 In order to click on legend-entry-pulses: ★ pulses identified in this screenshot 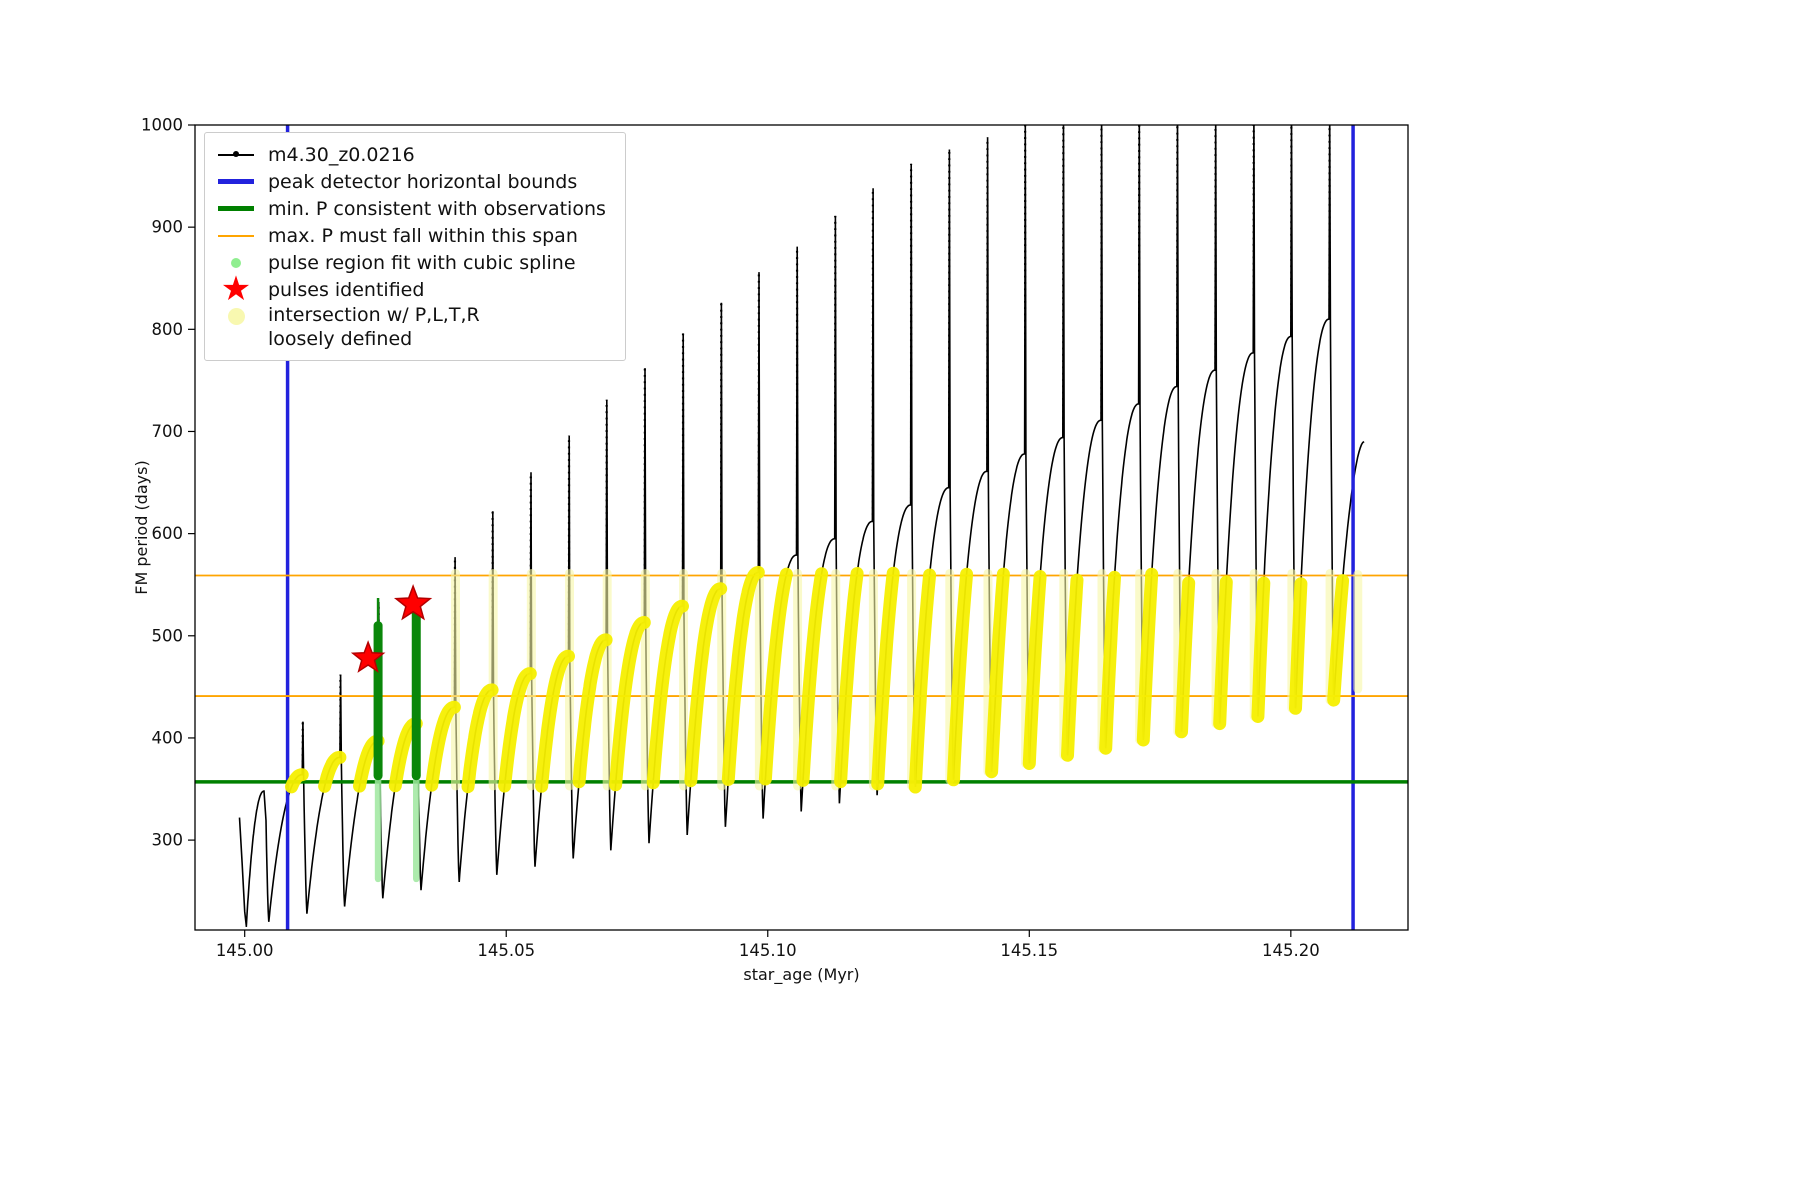, I will do `click(415, 289)`.